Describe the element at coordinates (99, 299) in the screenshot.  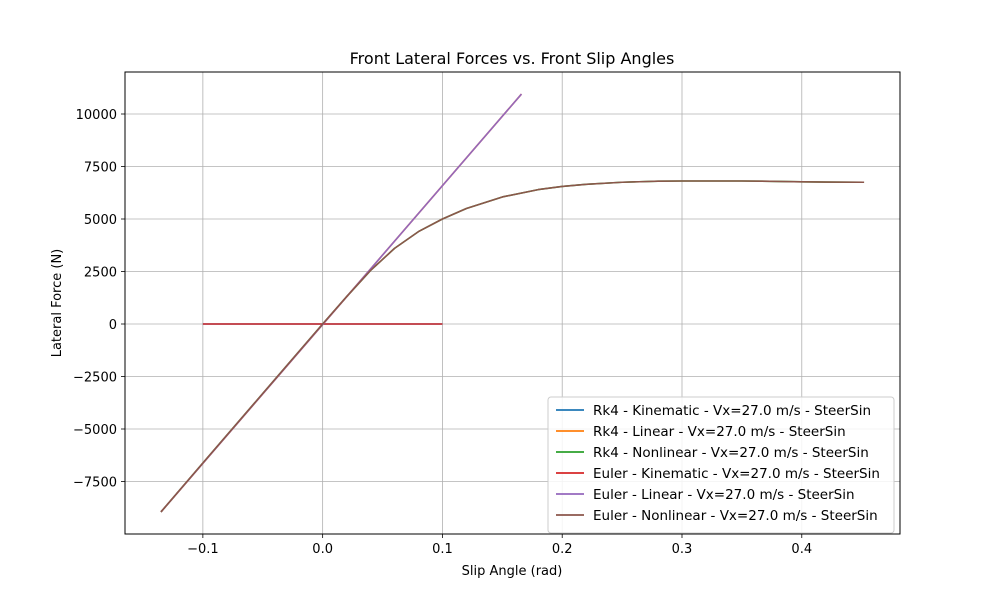
I see `y-axis-ticks: −7500 −5000 −2500 0 2500 5000 7500 10000` at that location.